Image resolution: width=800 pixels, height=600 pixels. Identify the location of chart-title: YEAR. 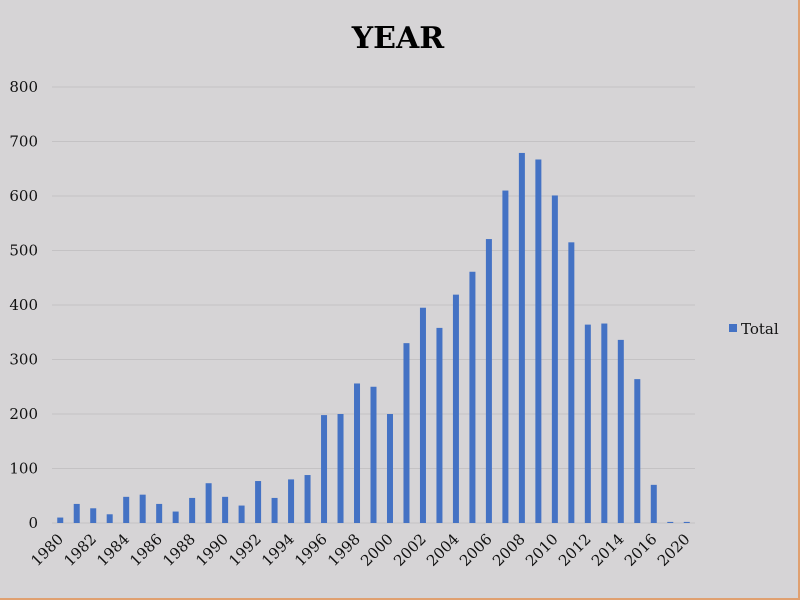
(398, 38).